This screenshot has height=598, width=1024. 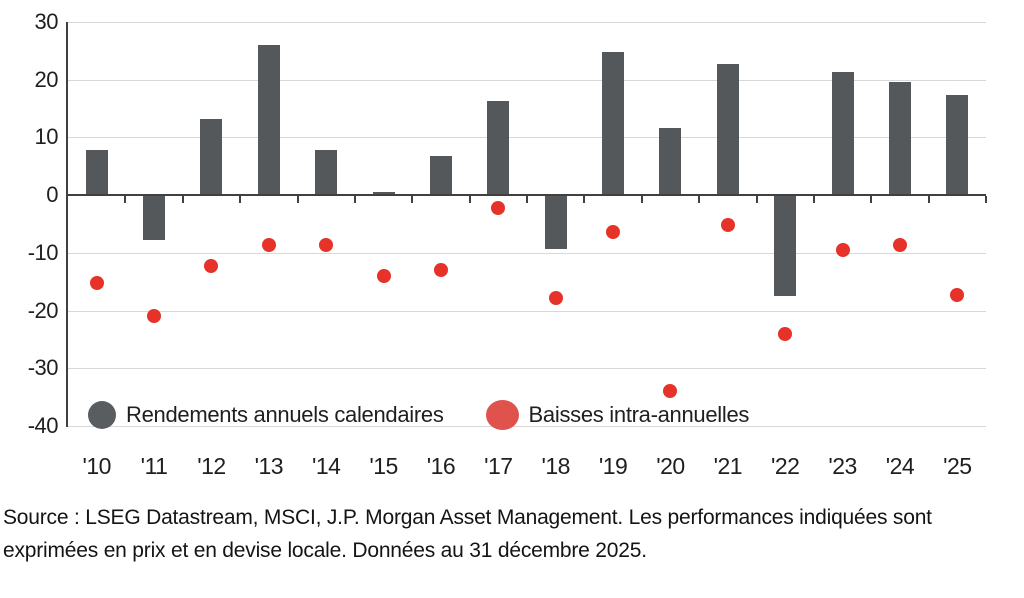 What do you see at coordinates (957, 466) in the screenshot?
I see `x-tick-label: '25` at bounding box center [957, 466].